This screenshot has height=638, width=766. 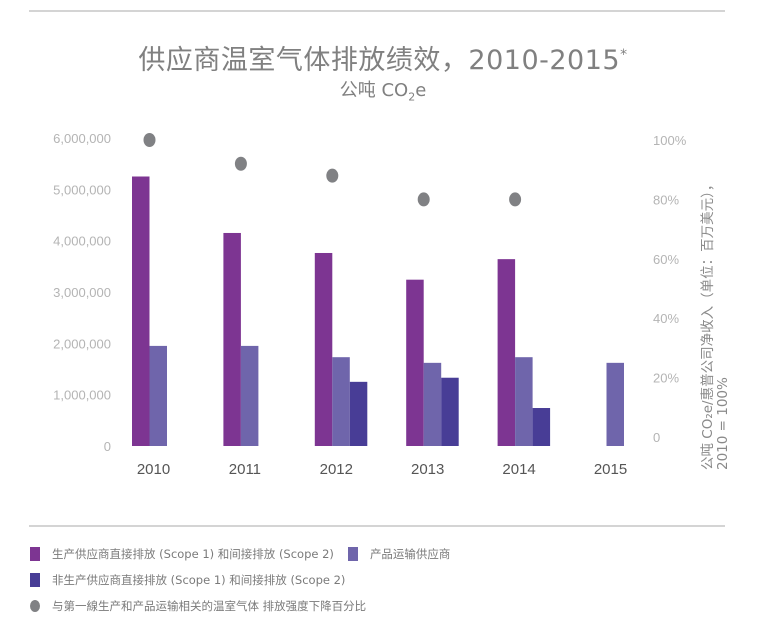 I want to click on x-axis: 2010 2011 2012 2013 2014 2015, so click(x=382, y=469).